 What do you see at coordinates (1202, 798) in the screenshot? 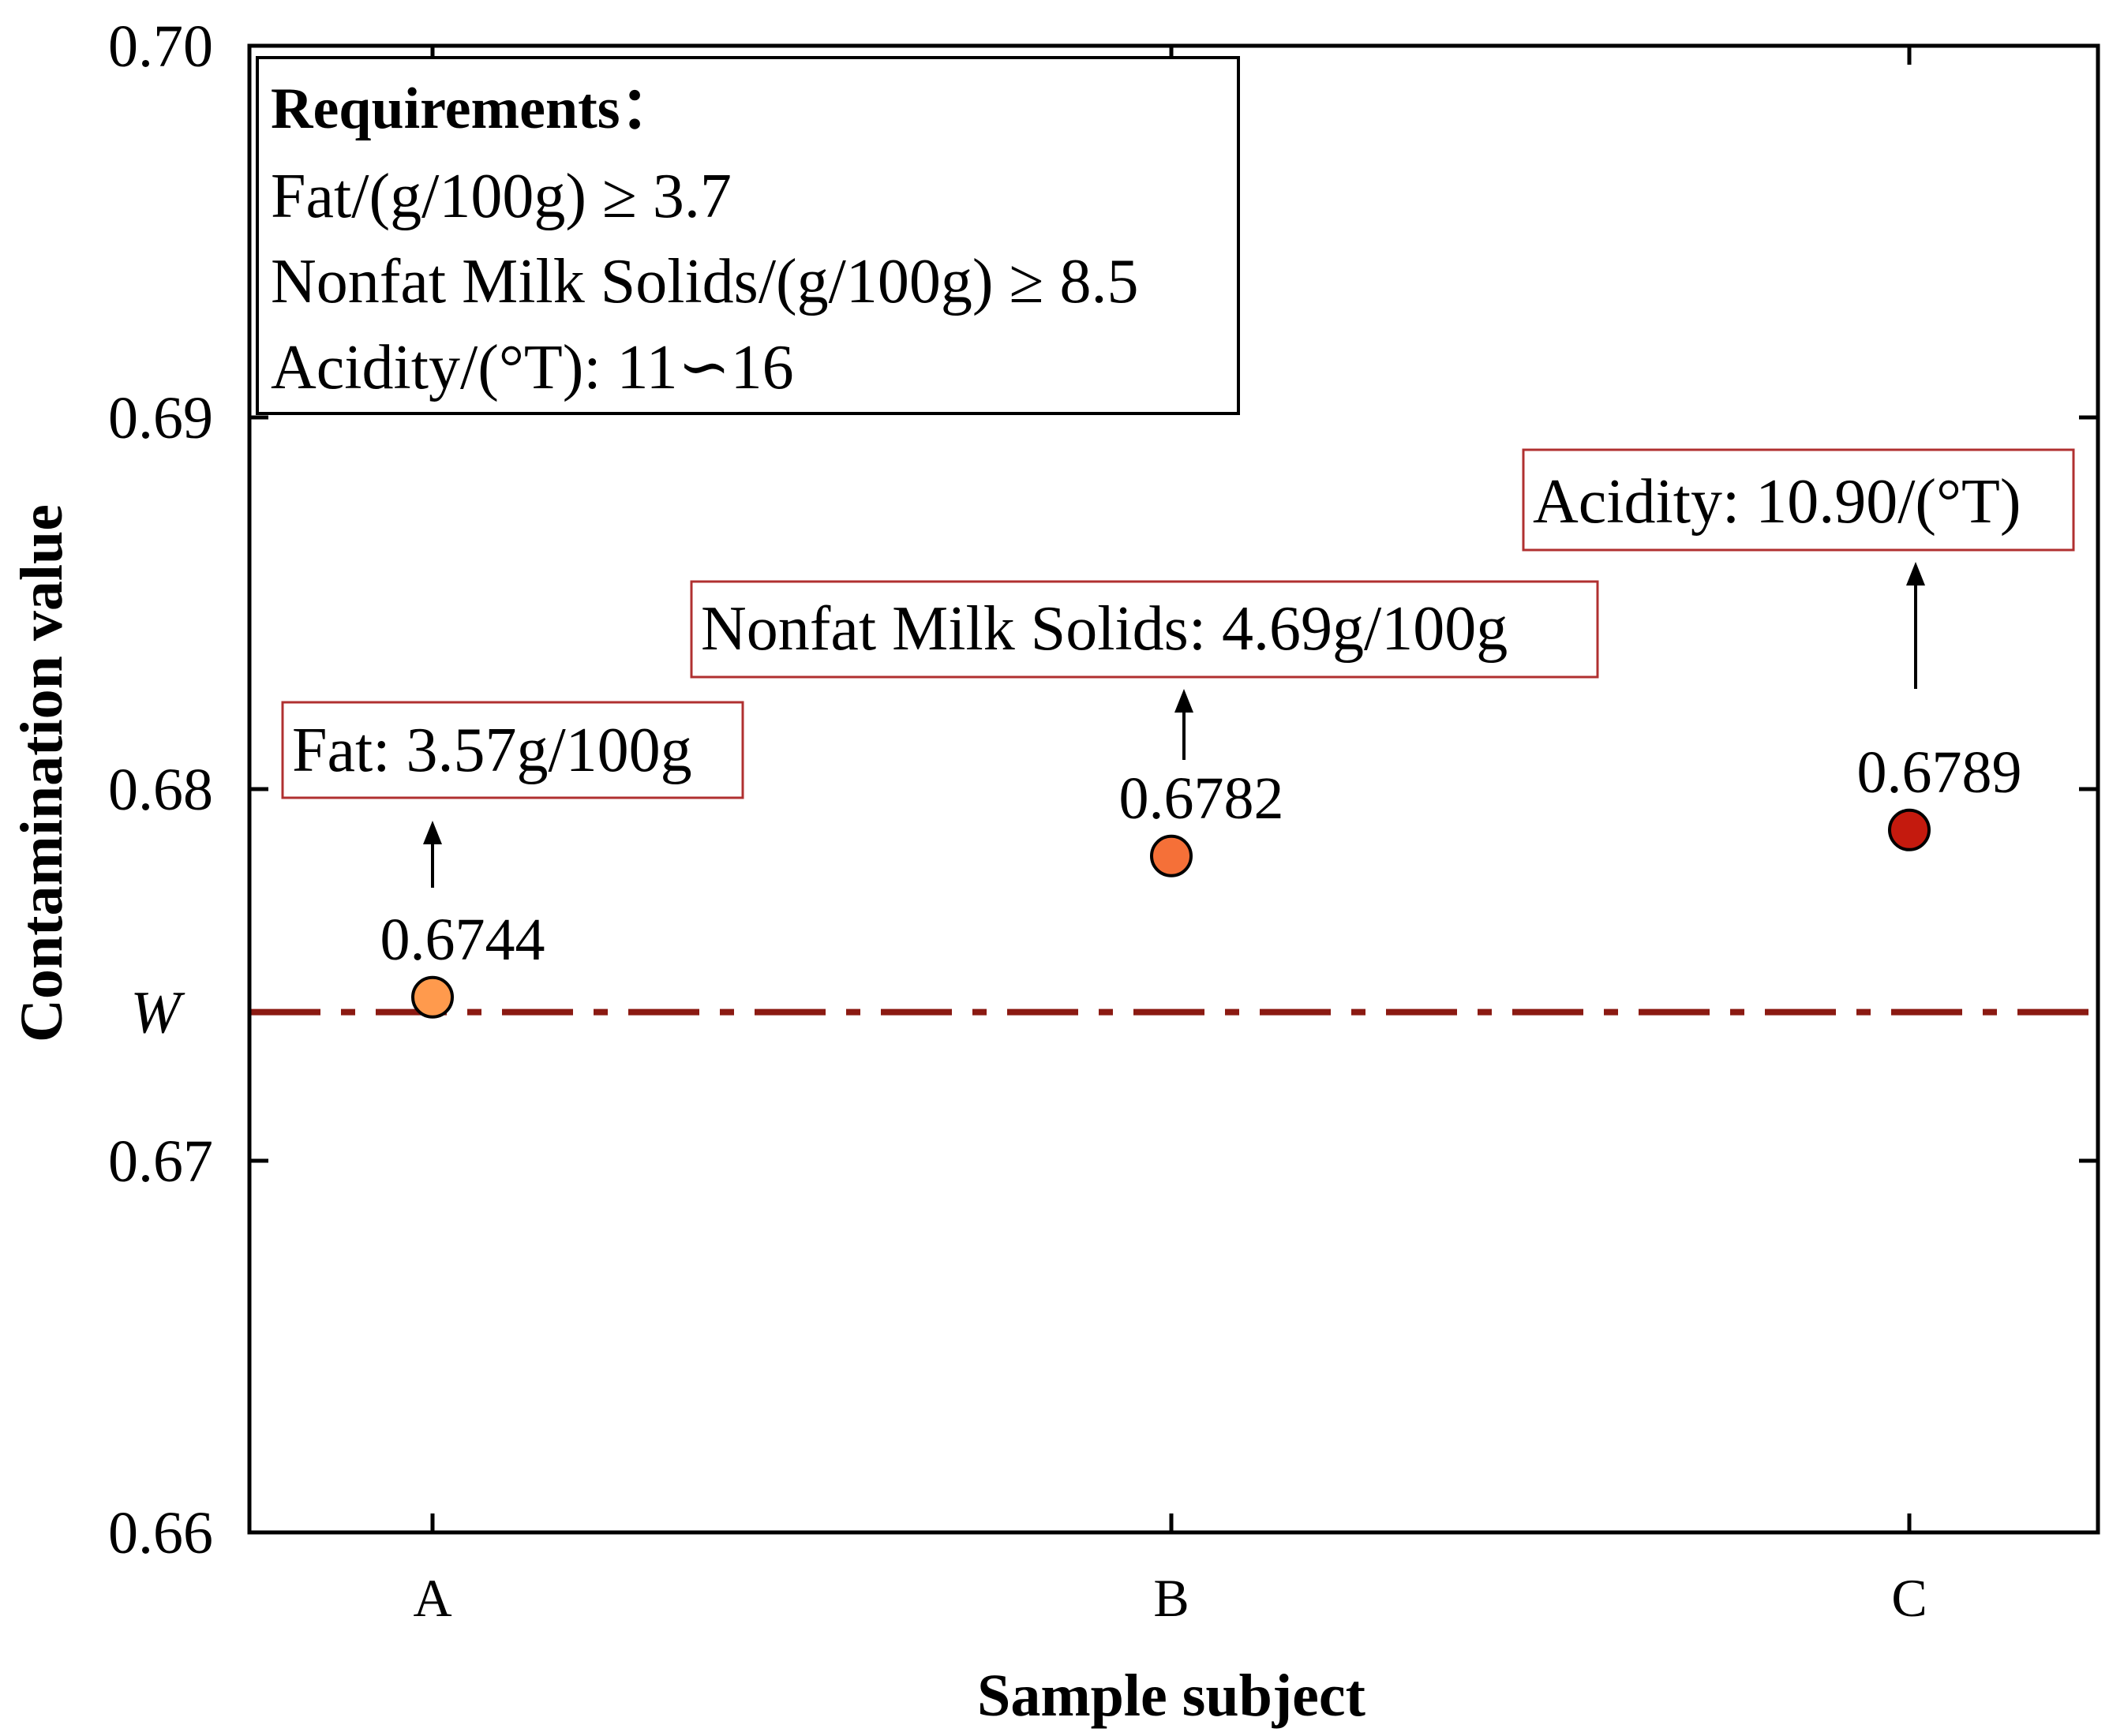
I see `data-label: 0.6782` at bounding box center [1202, 798].